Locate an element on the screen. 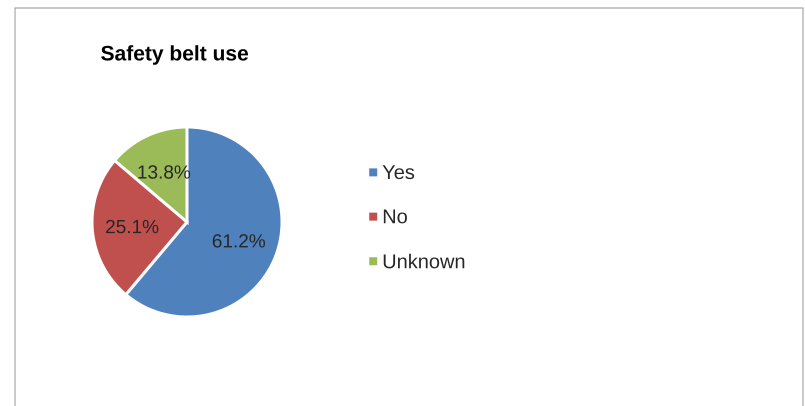  chart-title: Safety belt use is located at coordinates (174, 55).